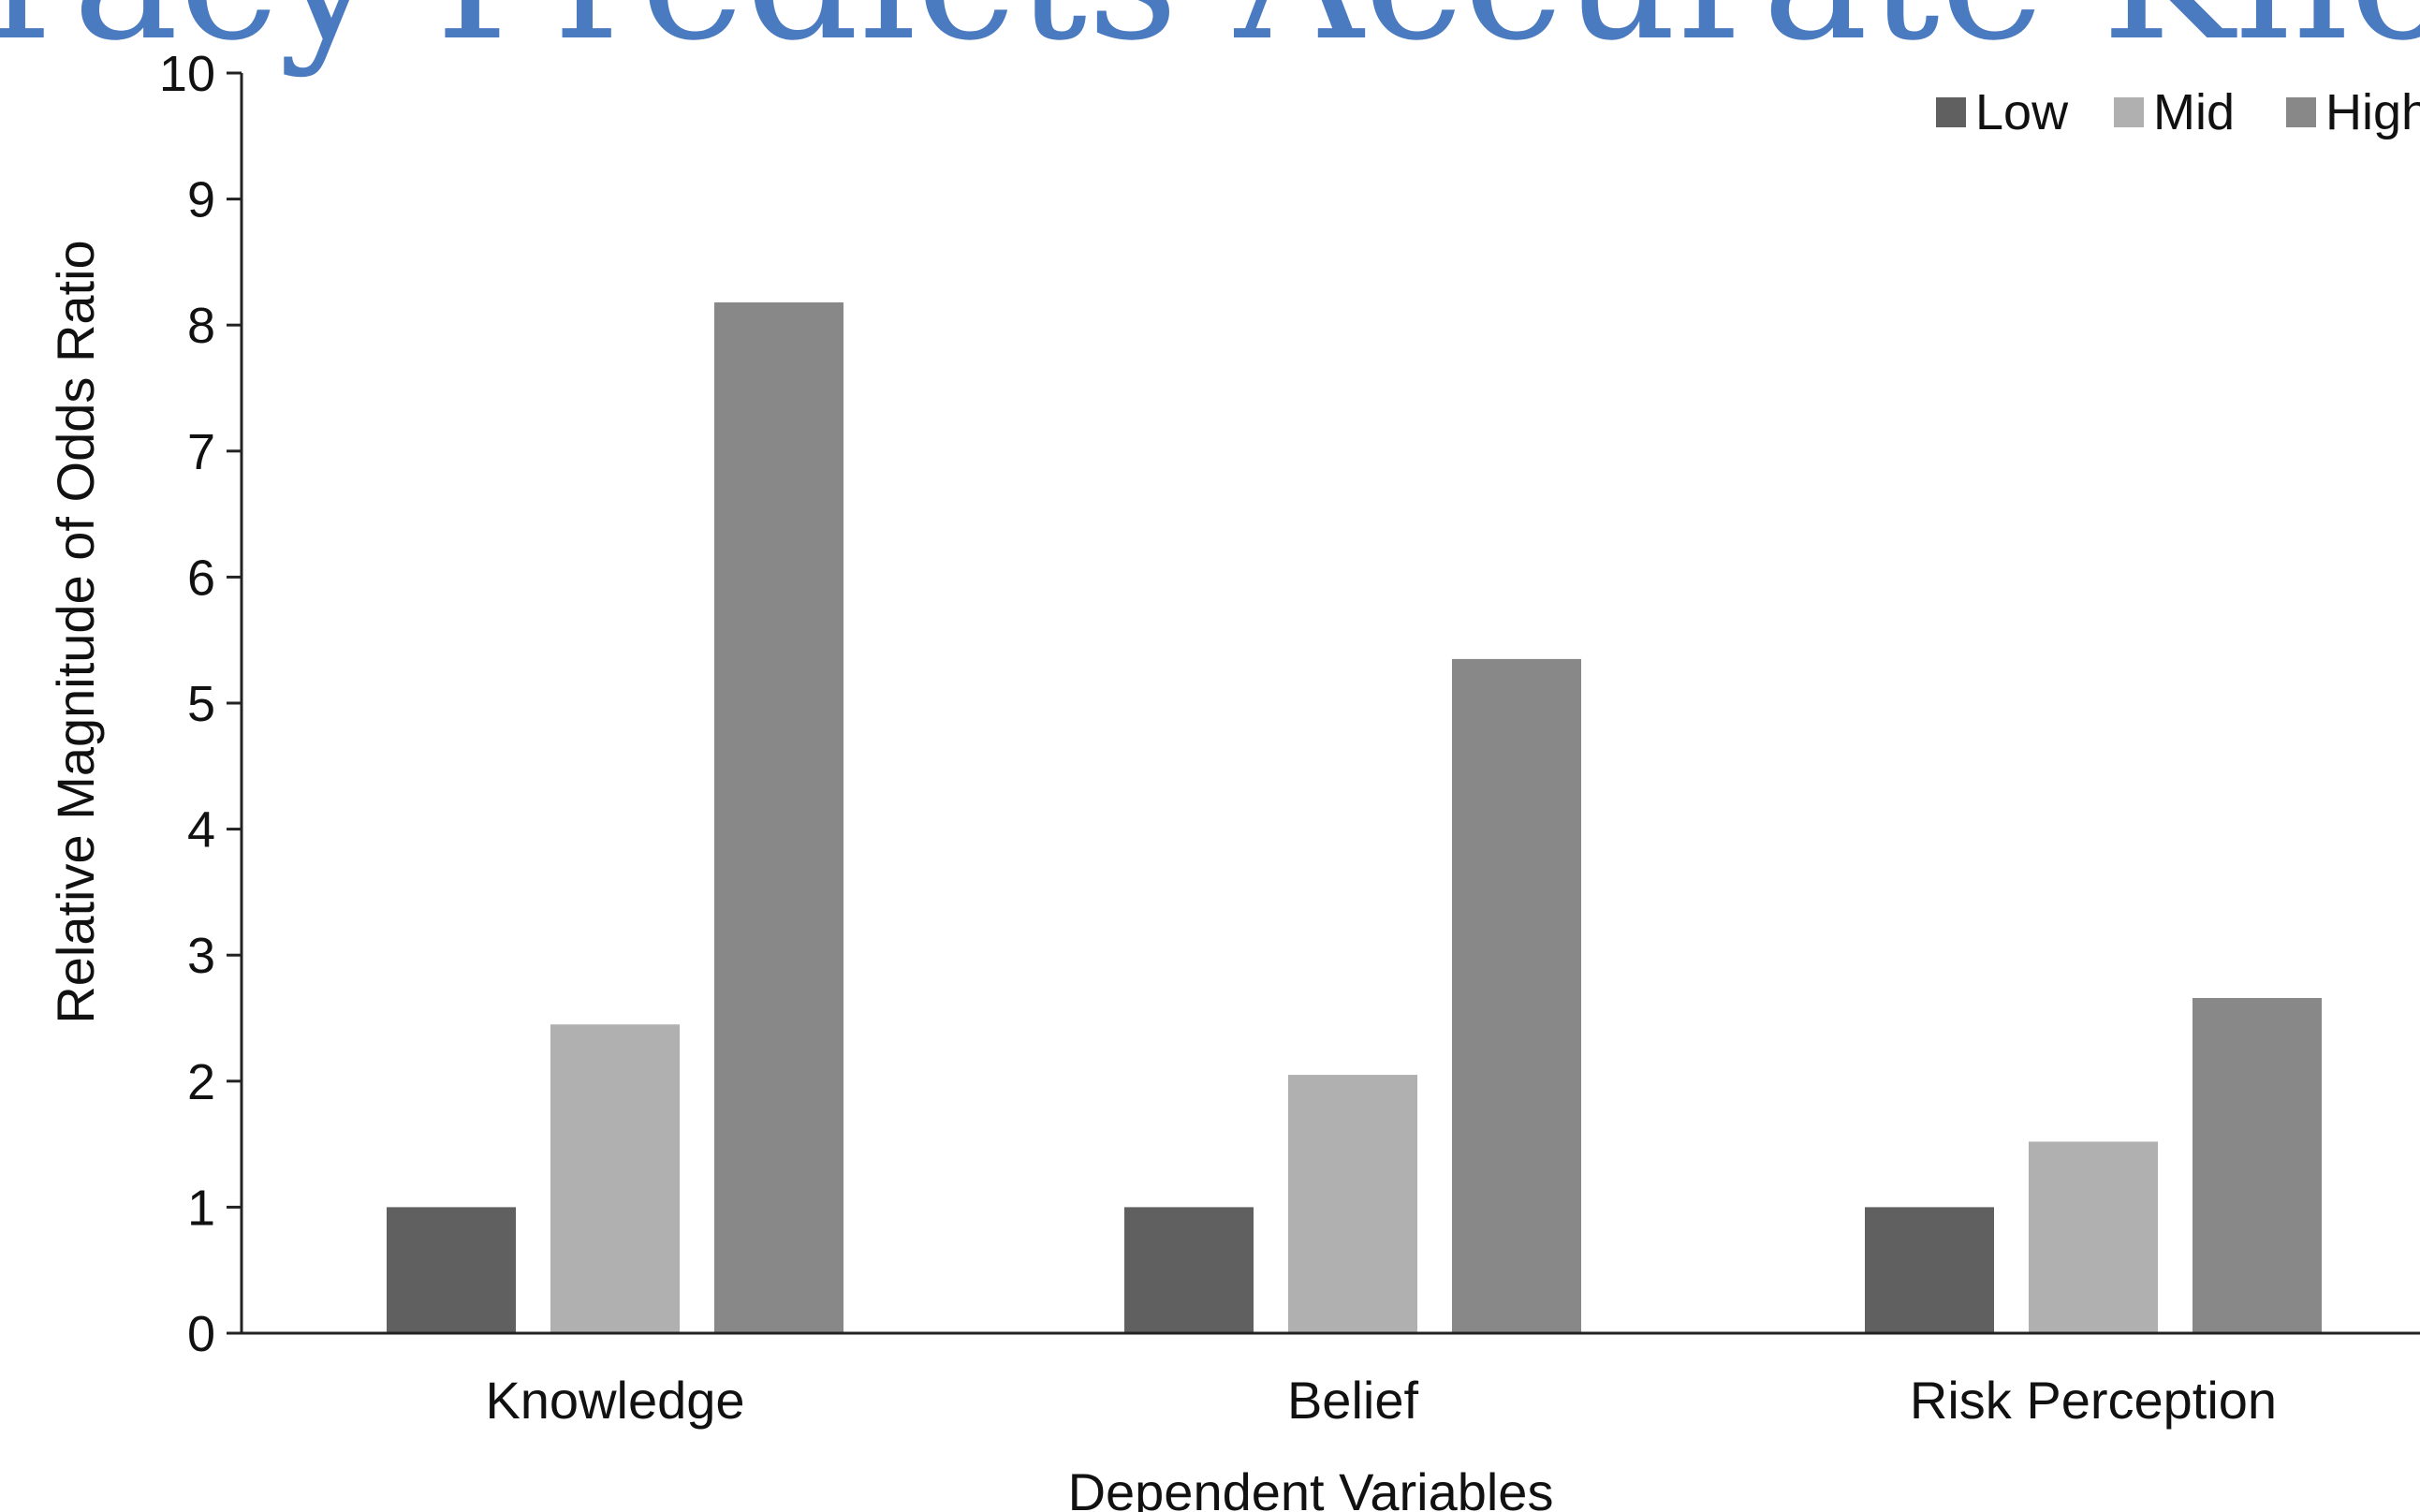 The height and width of the screenshot is (1512, 2420). What do you see at coordinates (2093, 1237) in the screenshot?
I see `bar-mid-risk-perception` at bounding box center [2093, 1237].